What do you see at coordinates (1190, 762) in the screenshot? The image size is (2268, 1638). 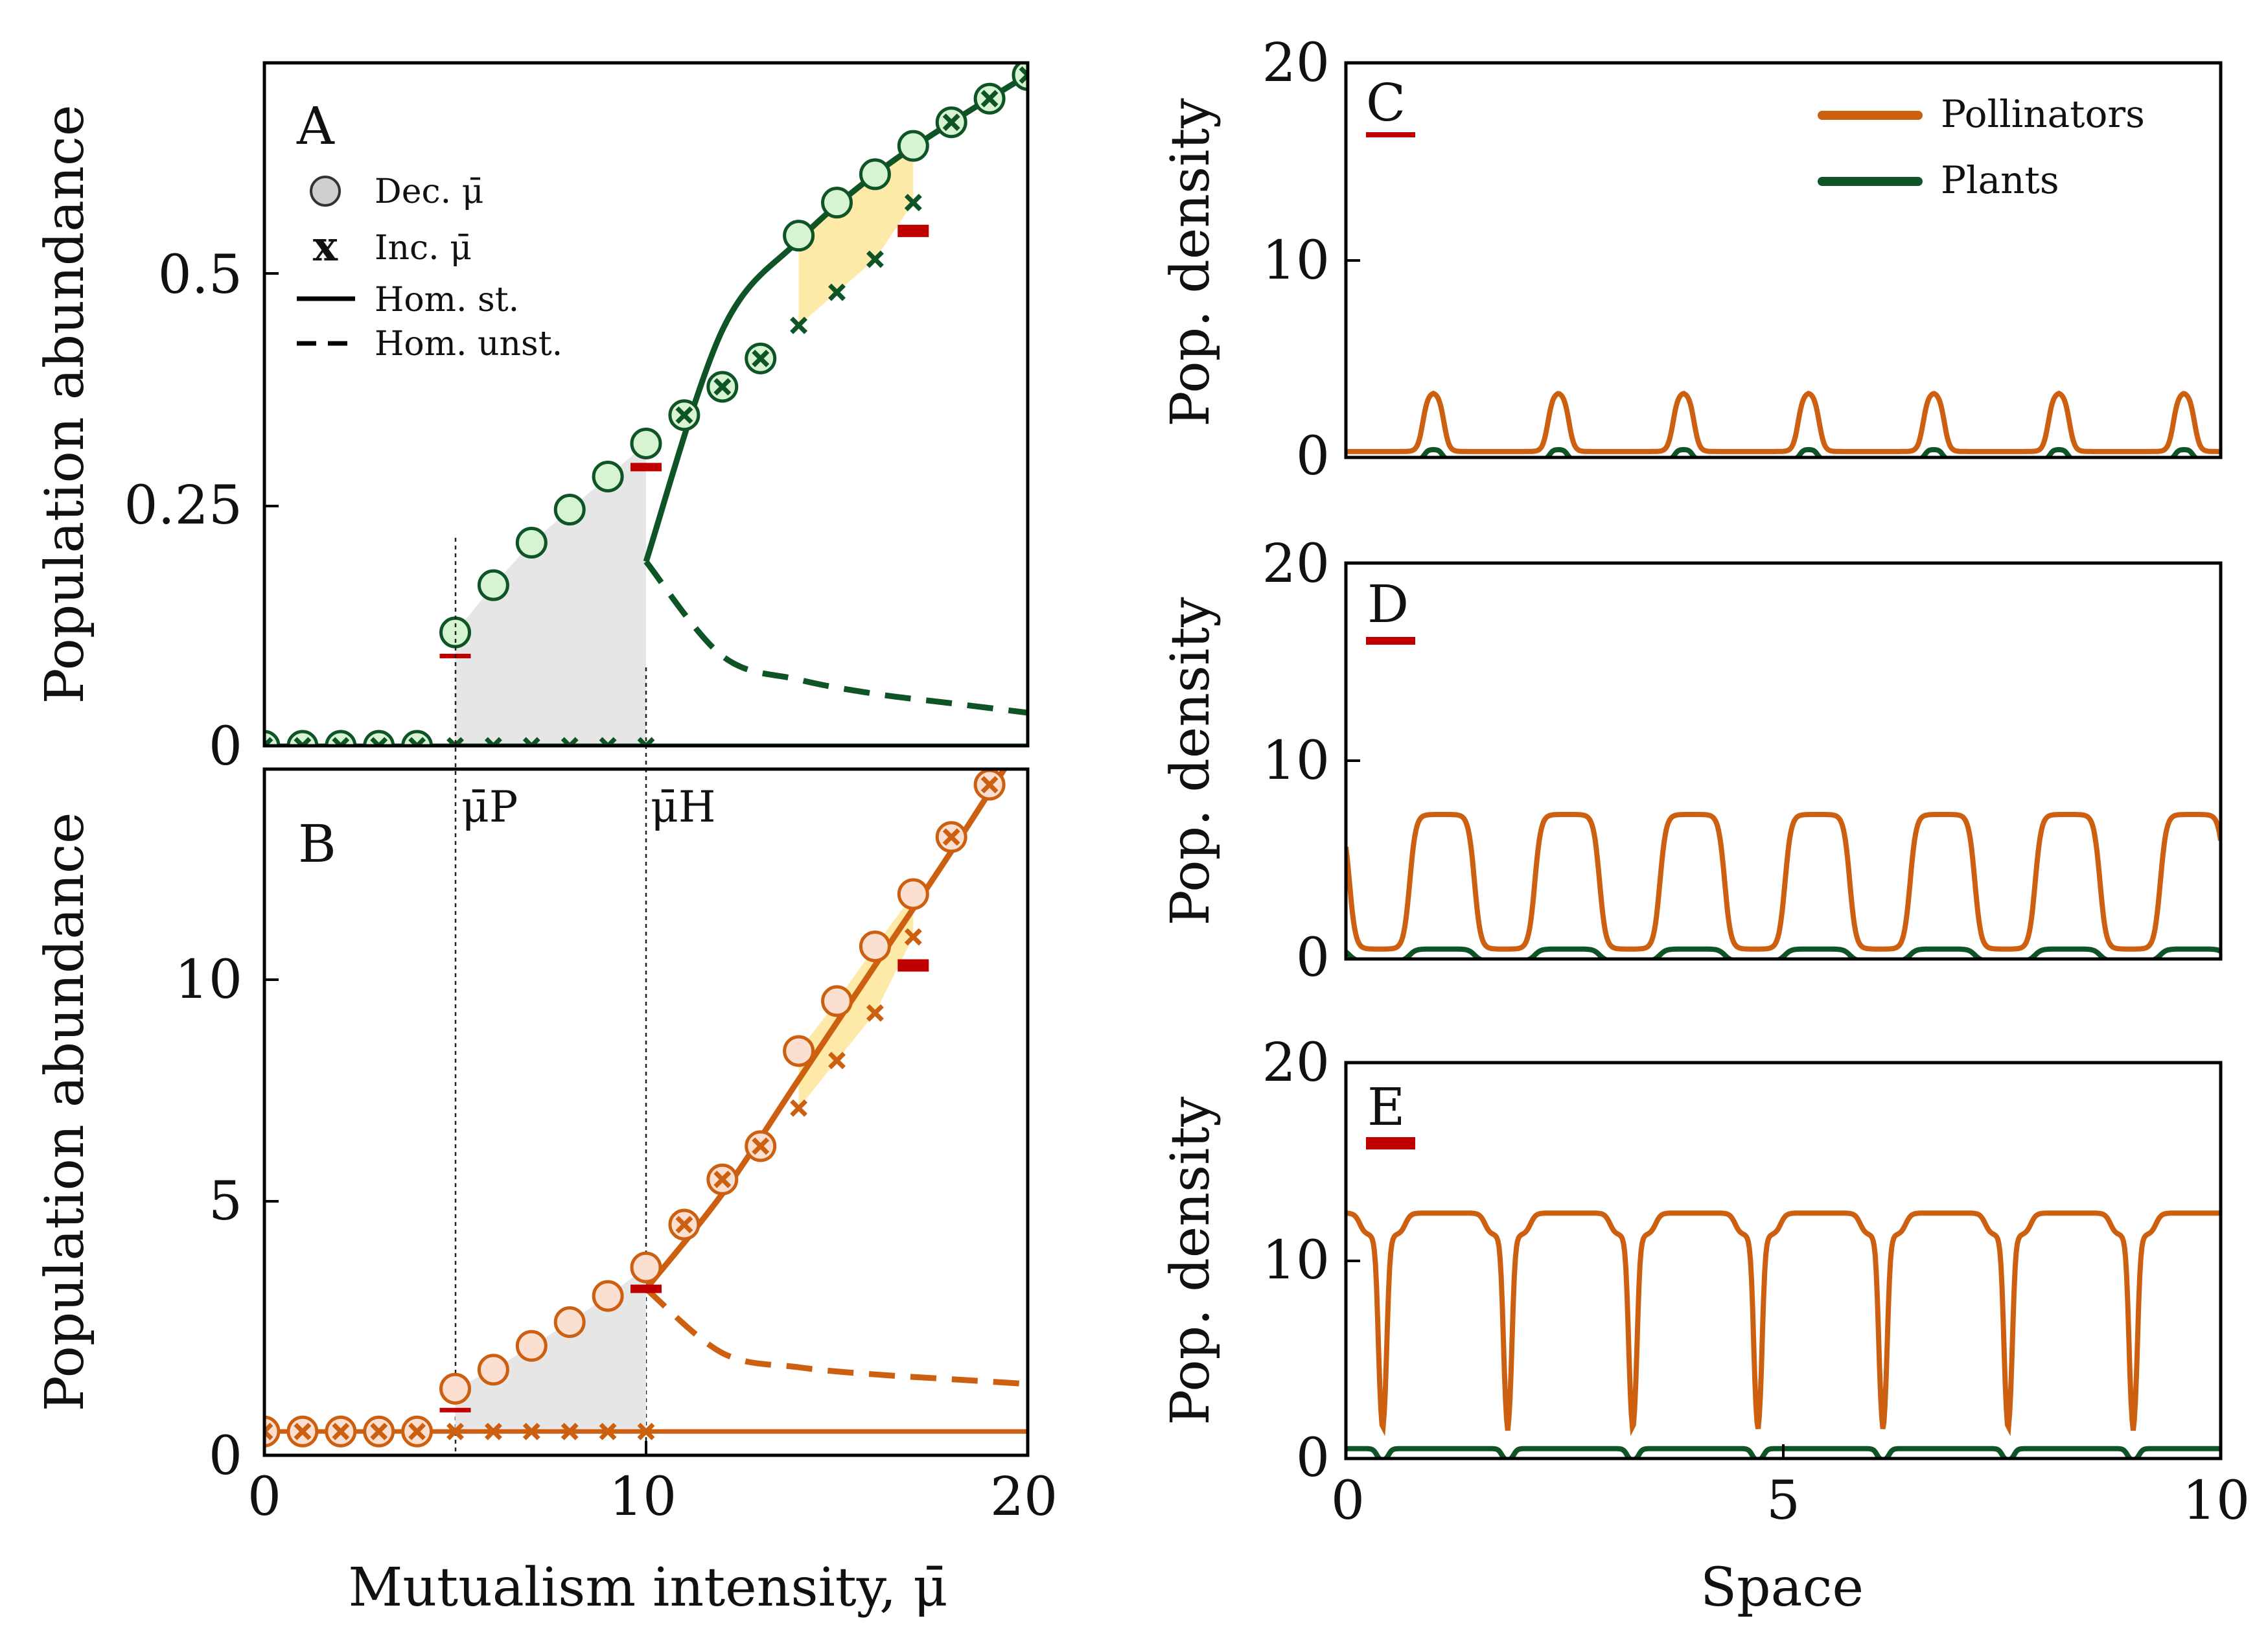 I see `panel-D-ylabel: Pop. density` at bounding box center [1190, 762].